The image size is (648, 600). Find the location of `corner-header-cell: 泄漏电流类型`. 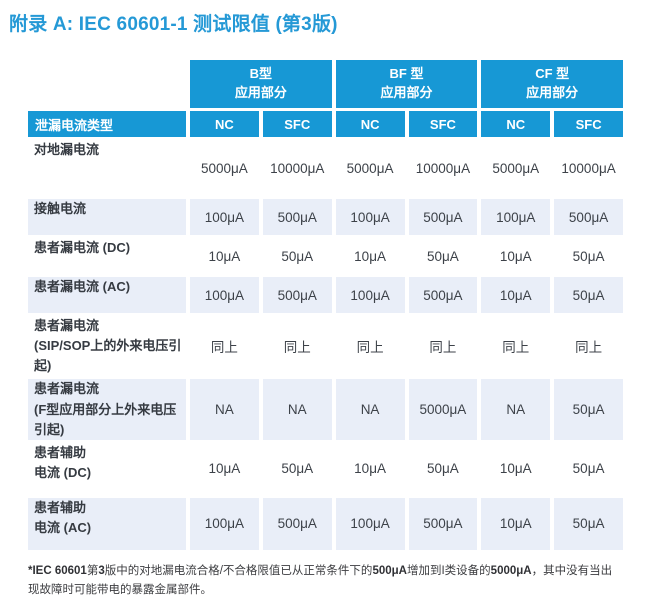

corner-header-cell: 泄漏电流类型 is located at coordinates (107, 124).